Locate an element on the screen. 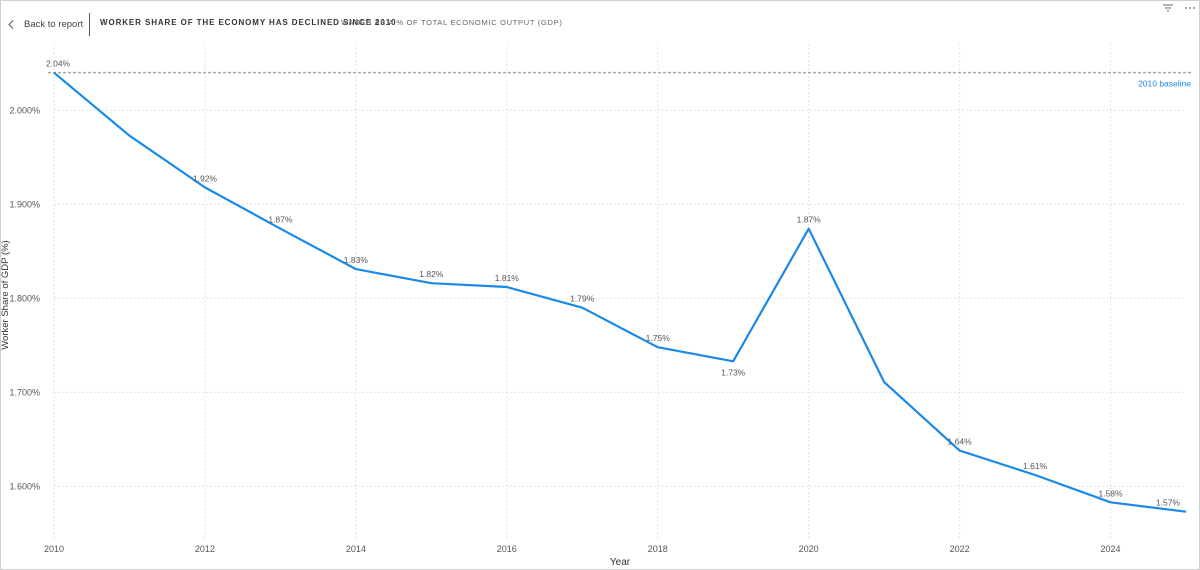 The image size is (1200, 570). more-options-icon is located at coordinates (1190, 9).